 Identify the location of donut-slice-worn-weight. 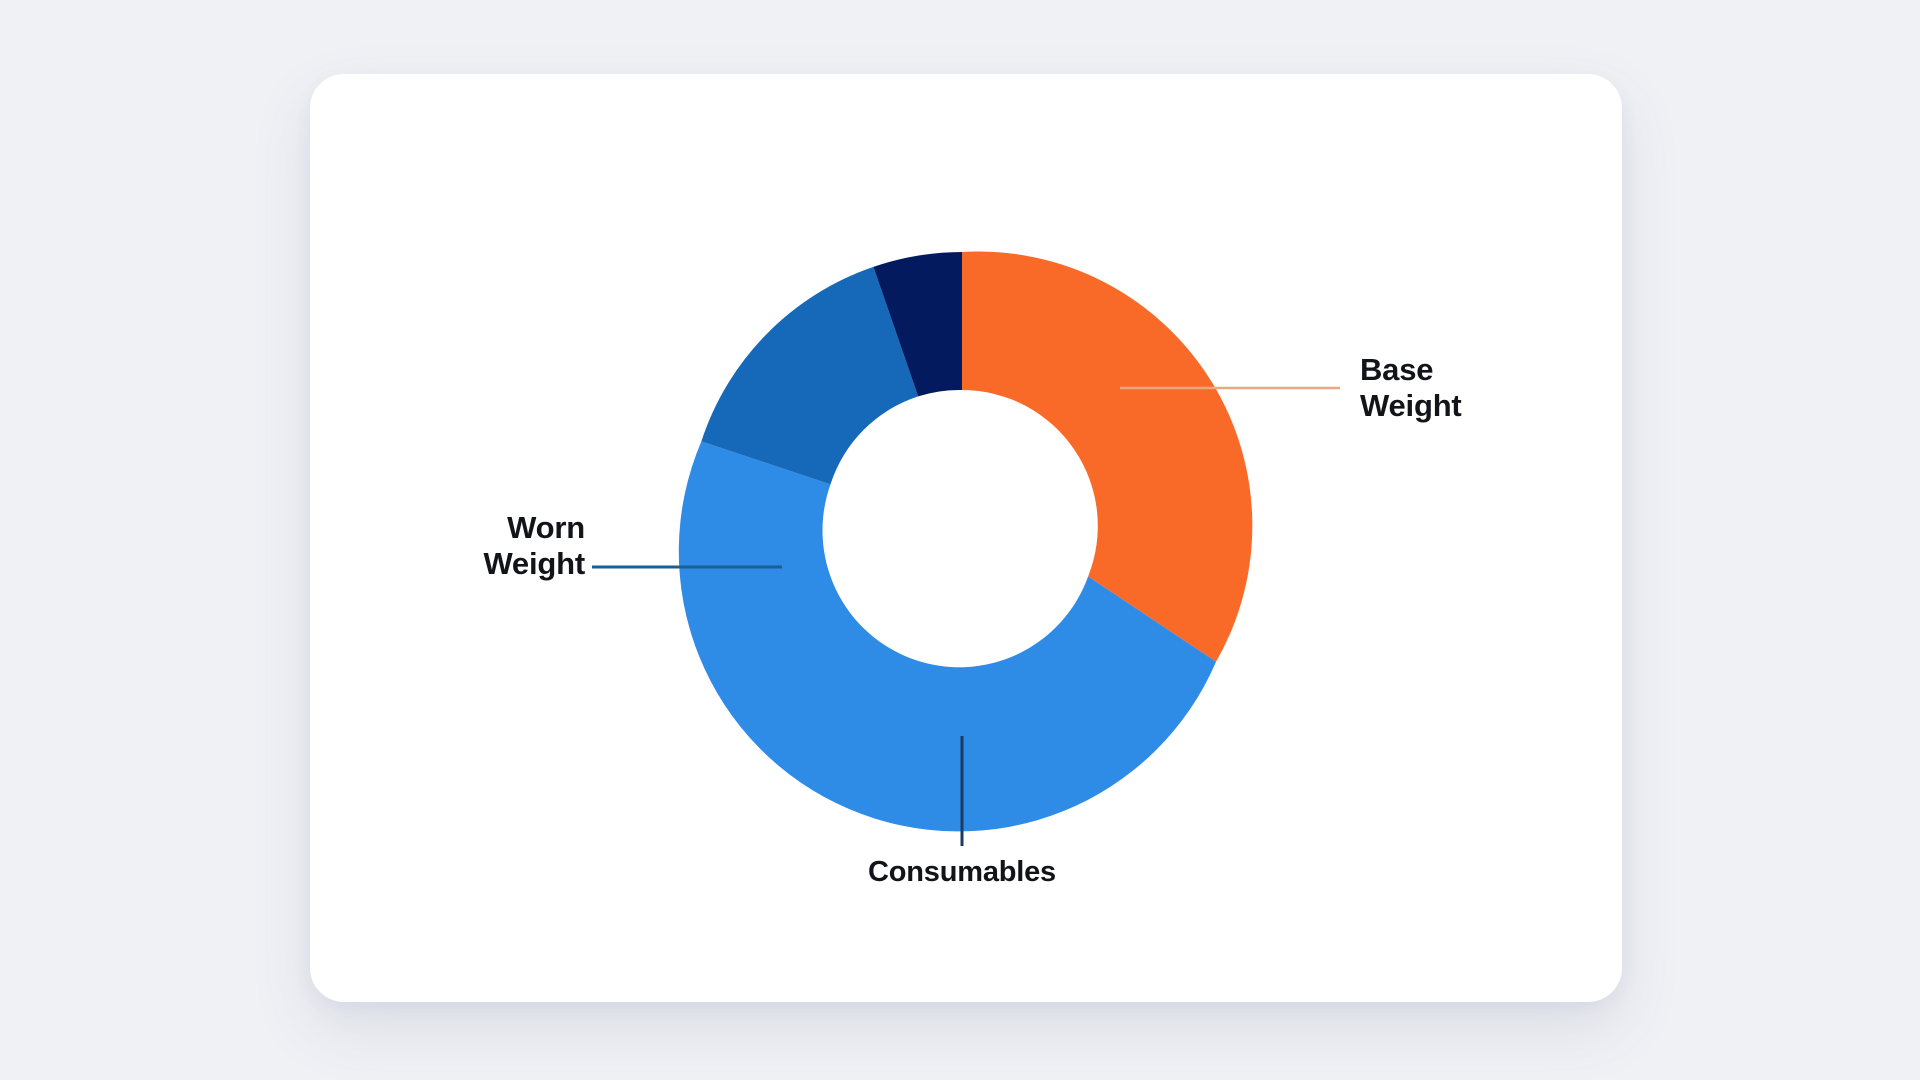
(810, 375).